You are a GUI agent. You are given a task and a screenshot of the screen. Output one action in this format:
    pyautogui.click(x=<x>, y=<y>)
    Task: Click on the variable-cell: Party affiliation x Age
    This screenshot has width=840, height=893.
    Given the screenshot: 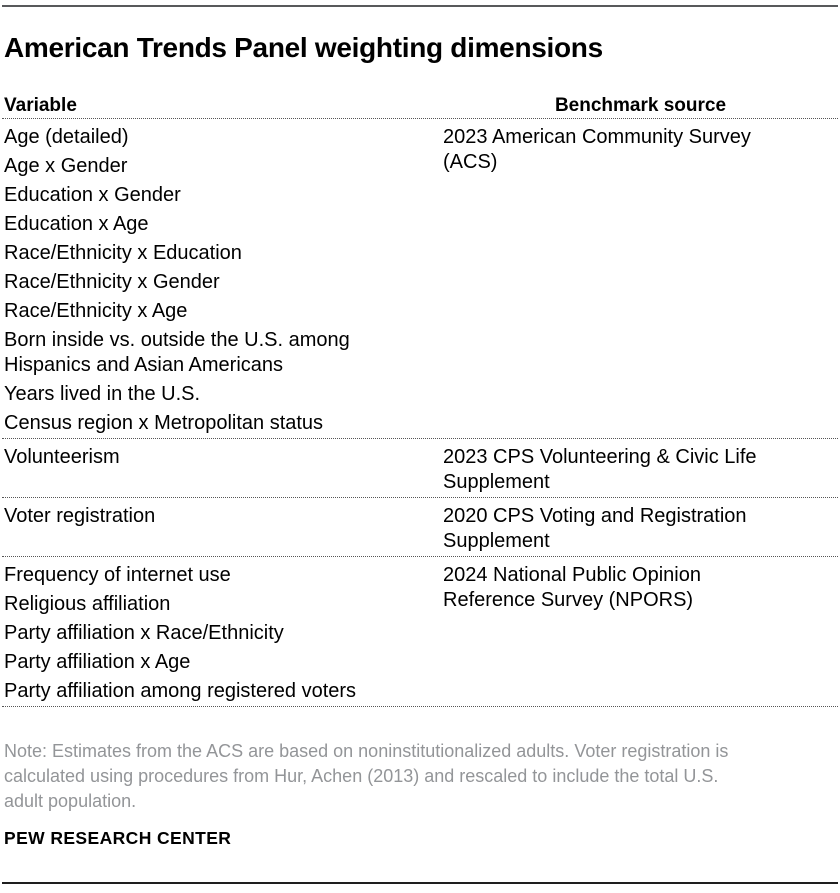 What is the action you would take?
    pyautogui.click(x=97, y=662)
    